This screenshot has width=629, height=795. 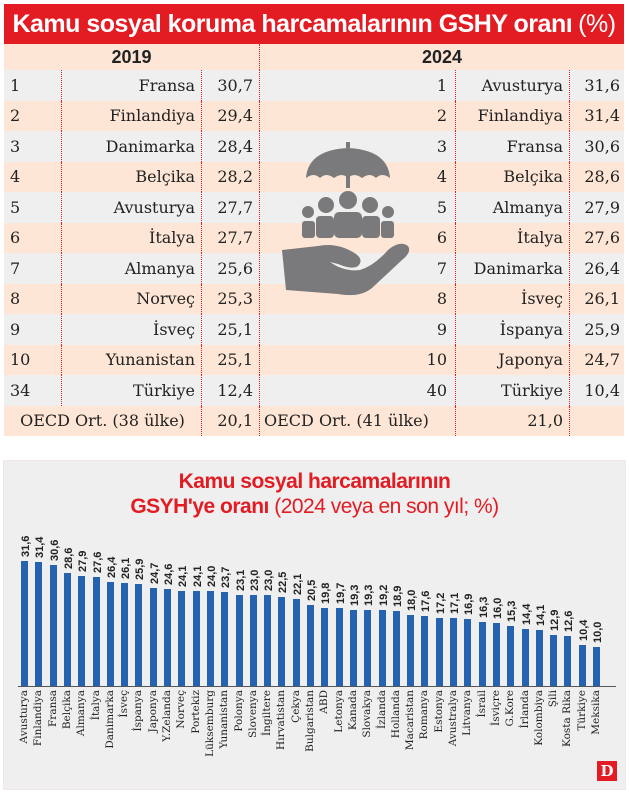 I want to click on bar-value-label: 24,7, so click(x=154, y=574).